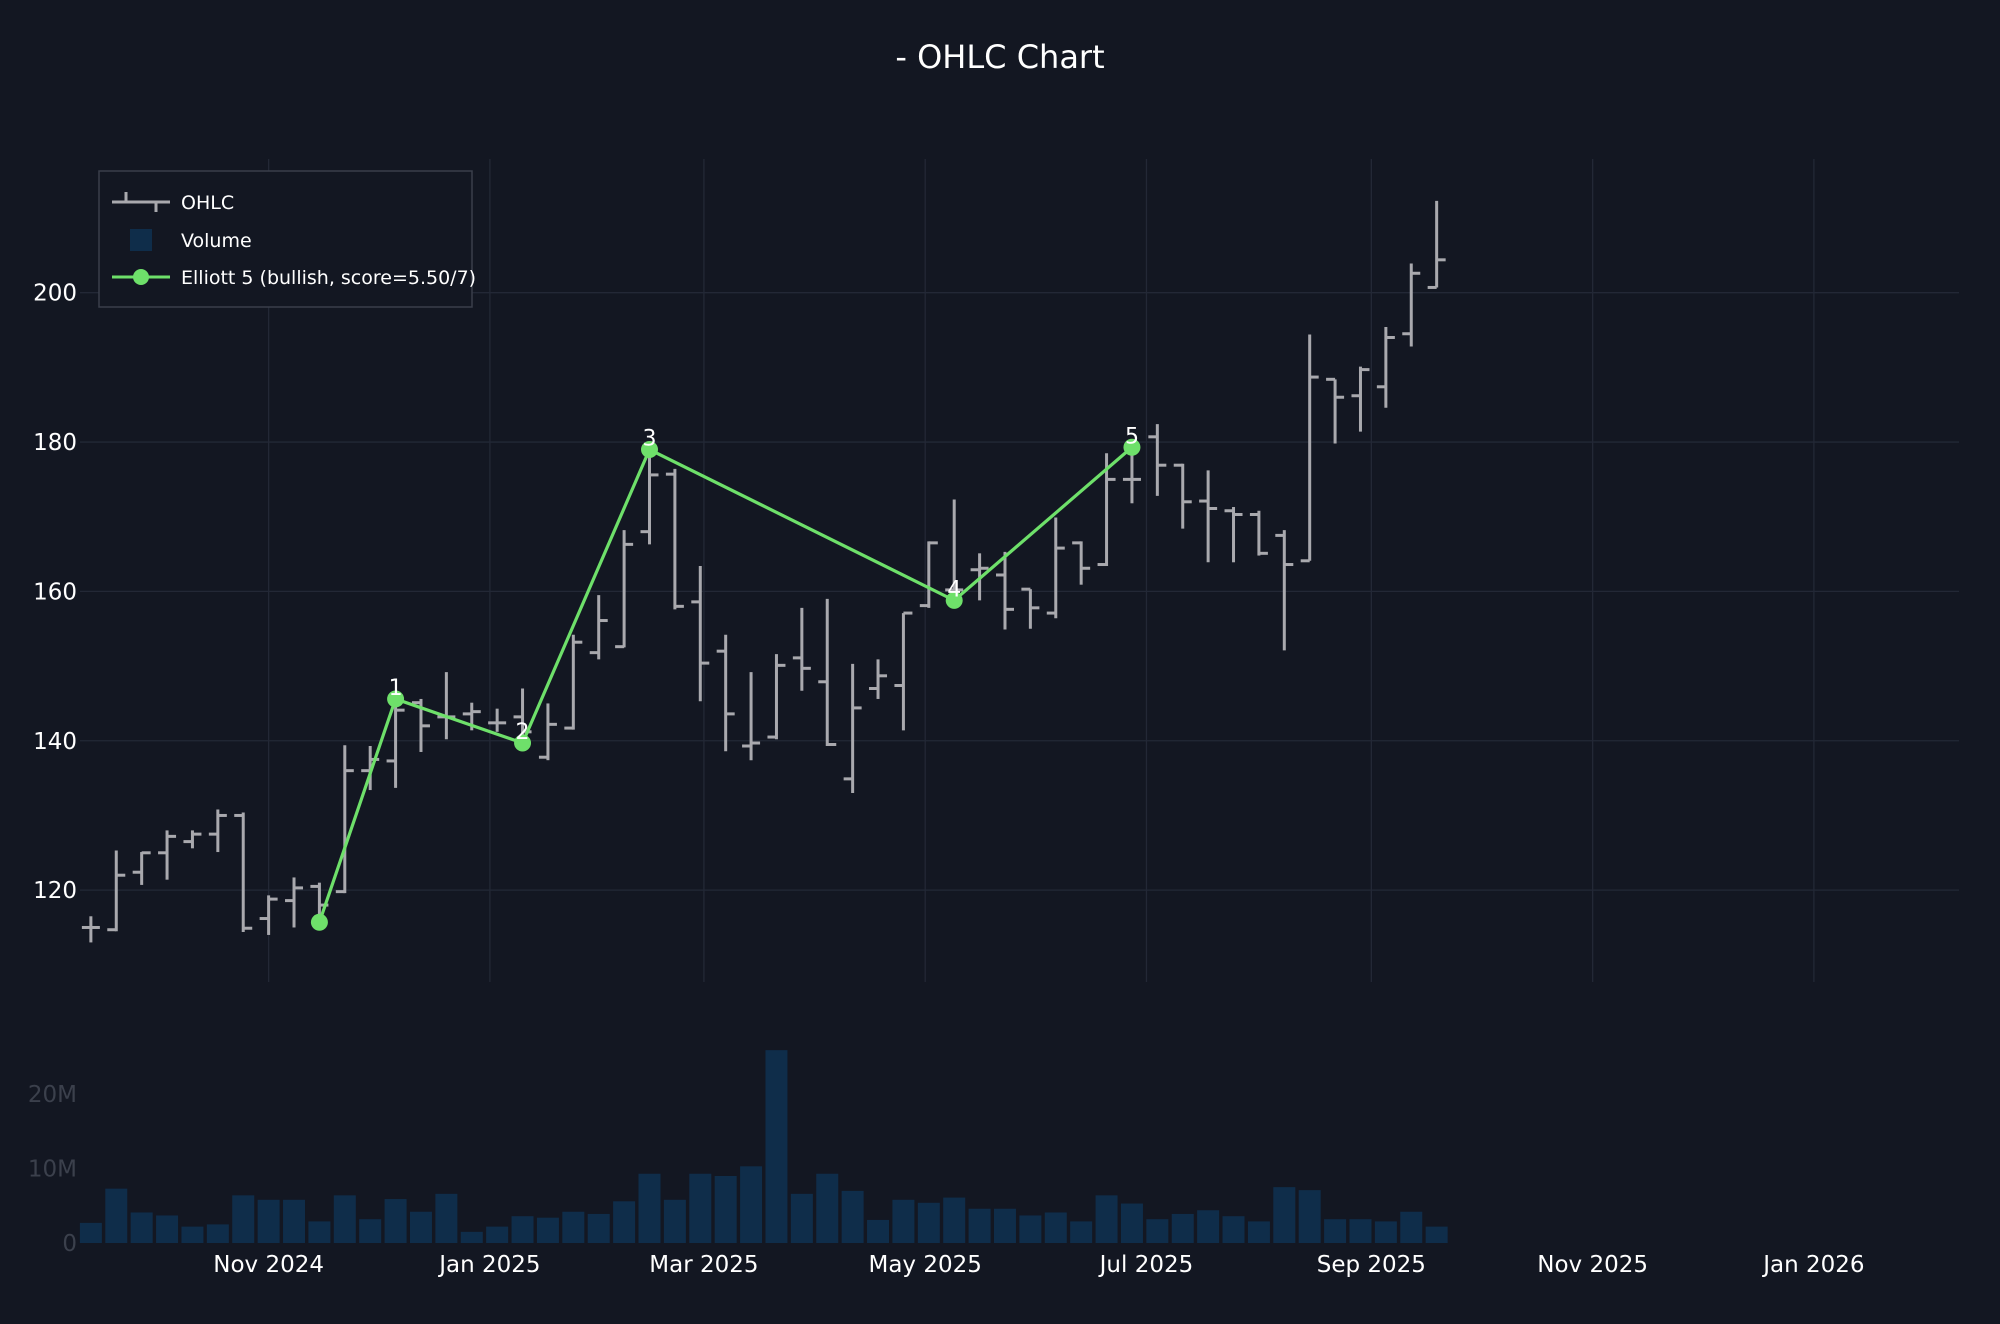  I want to click on date-tick-label: Jul 2025, so click(1146, 1265).